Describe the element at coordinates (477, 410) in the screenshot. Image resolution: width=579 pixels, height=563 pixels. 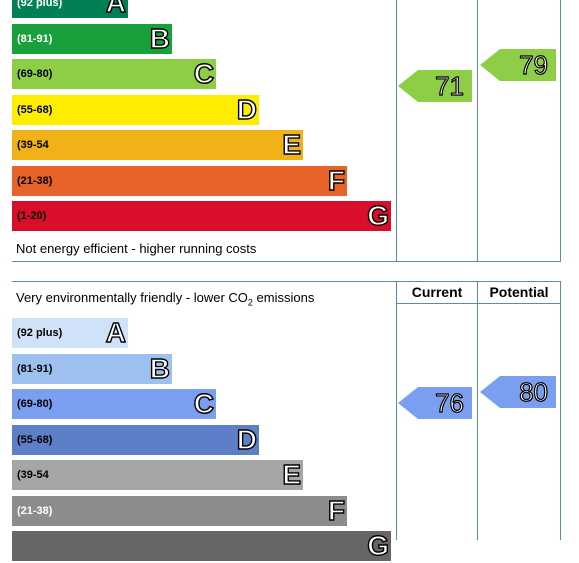
I see `env-divider-middle` at that location.